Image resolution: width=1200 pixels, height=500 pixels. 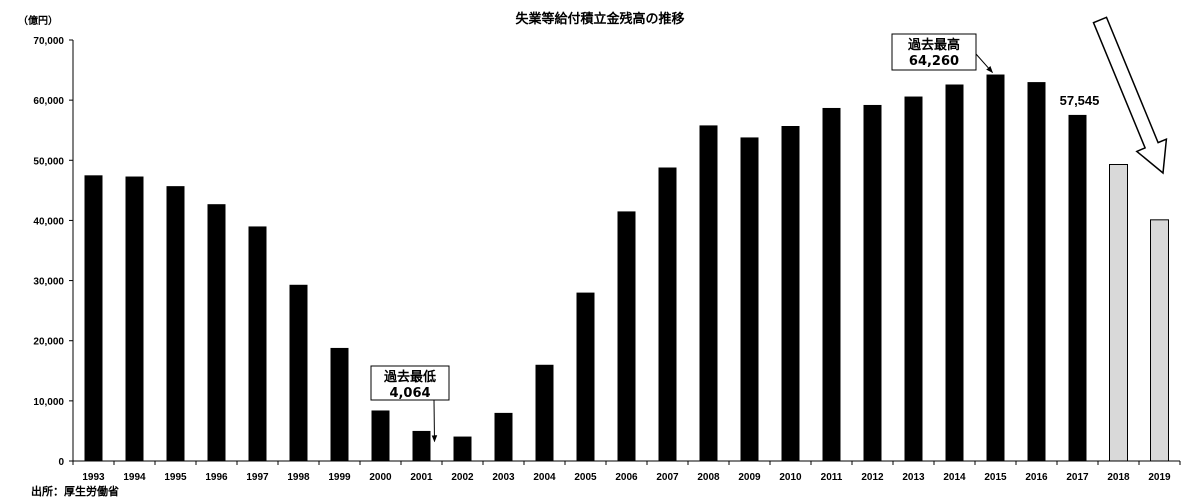 I want to click on x-tick-label: 2019, so click(x=1159, y=477).